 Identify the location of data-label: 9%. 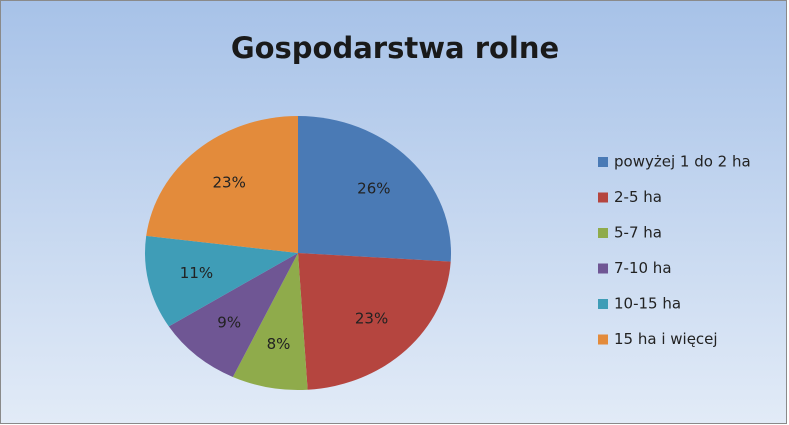
(229, 322).